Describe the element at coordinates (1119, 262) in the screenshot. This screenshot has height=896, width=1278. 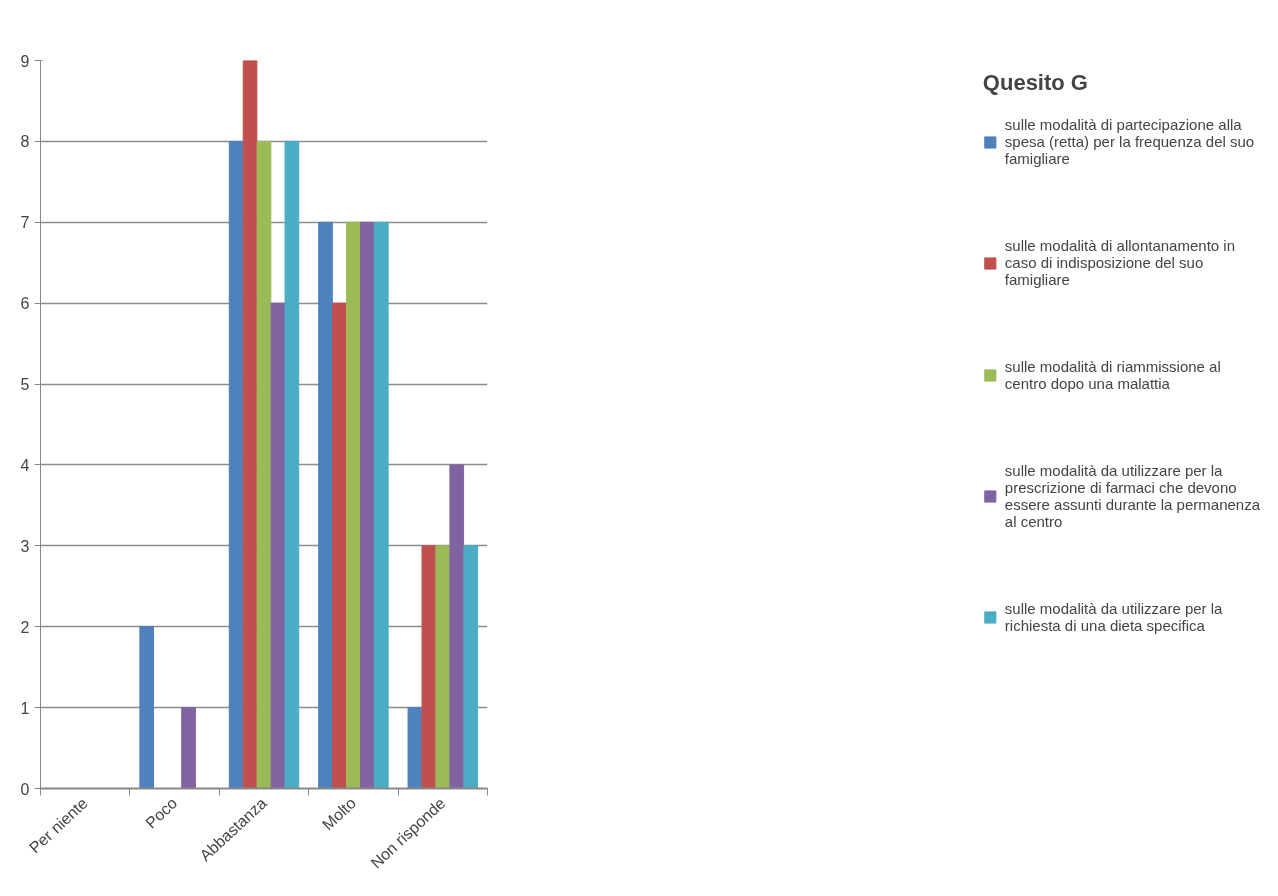
I see `legend-label: sulle modalità di allontanamento in caso di indisposizione del suo famigliare` at that location.